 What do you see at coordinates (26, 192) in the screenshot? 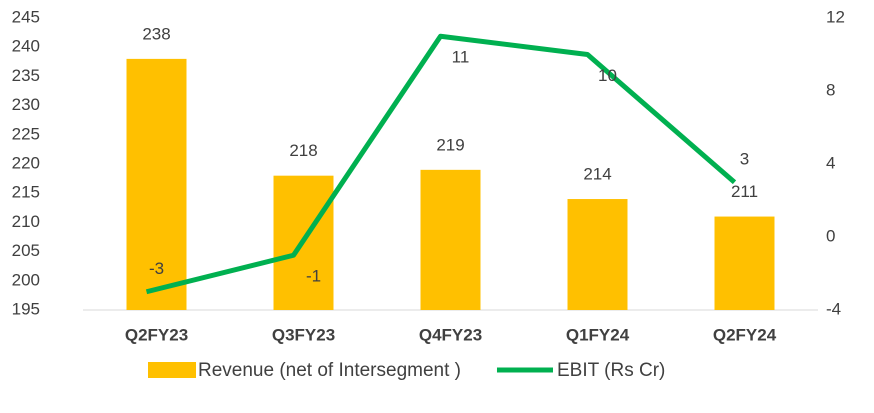
I see `y-tick-label: 215` at bounding box center [26, 192].